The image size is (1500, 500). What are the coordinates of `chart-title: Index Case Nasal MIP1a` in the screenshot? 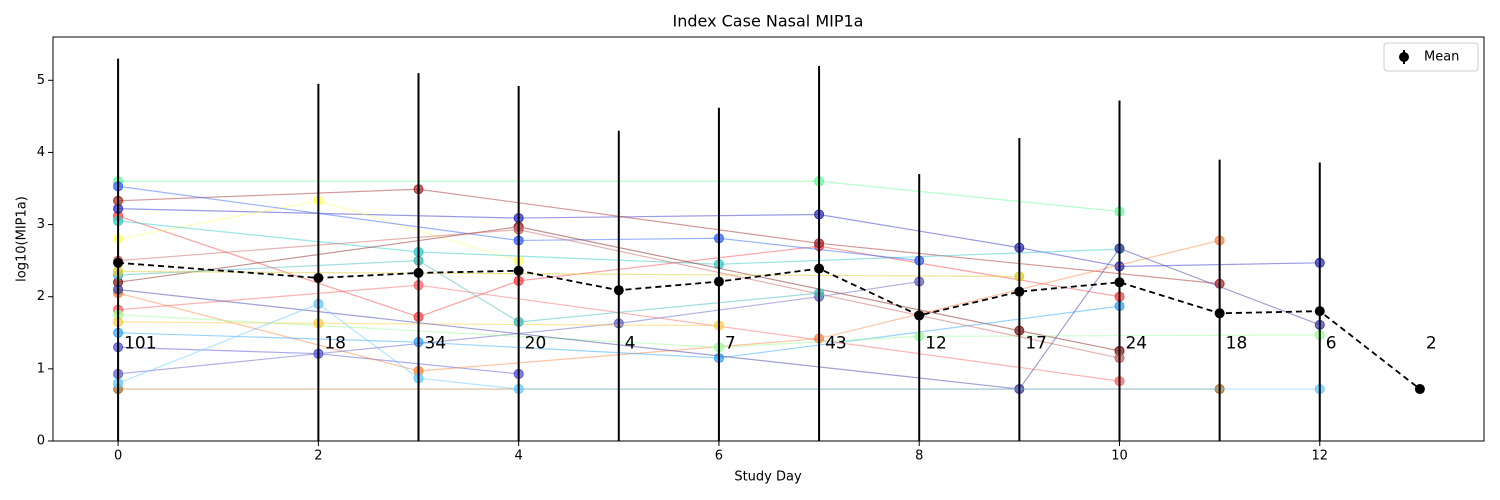 It's located at (768, 21).